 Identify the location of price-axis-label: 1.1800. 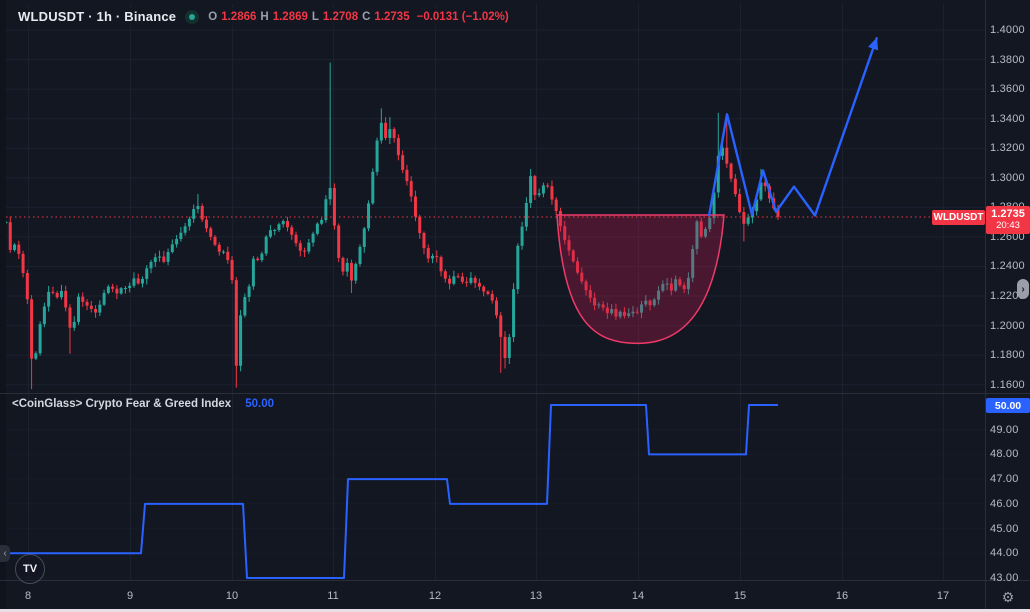
(1007, 355).